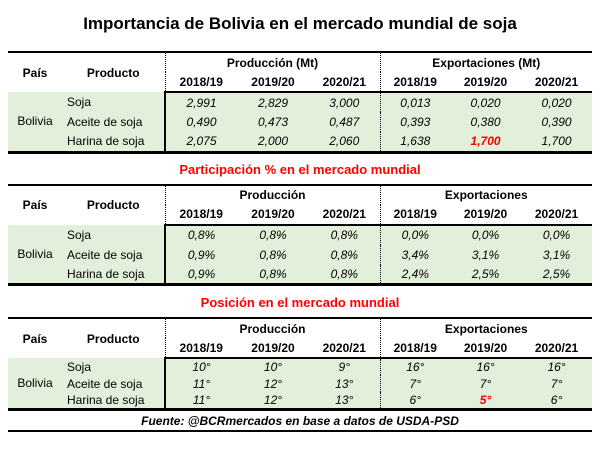  Describe the element at coordinates (485, 102) in the screenshot. I see `value-cell: 0,020` at that location.